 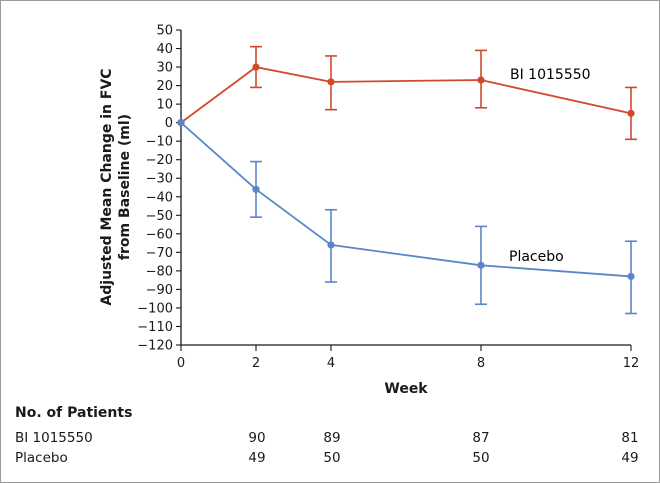 I want to click on y-tick-label: −70, so click(x=159, y=253).